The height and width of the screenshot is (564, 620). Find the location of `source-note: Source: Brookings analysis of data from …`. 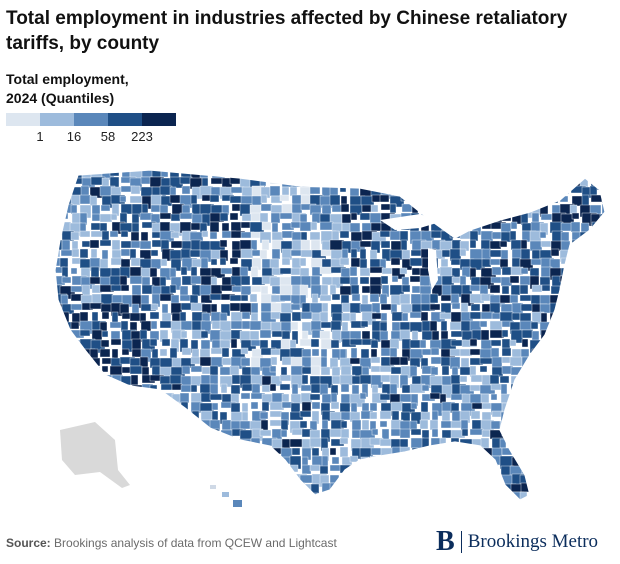

source-note: Source: Brookings analysis of data from … is located at coordinates (171, 543).